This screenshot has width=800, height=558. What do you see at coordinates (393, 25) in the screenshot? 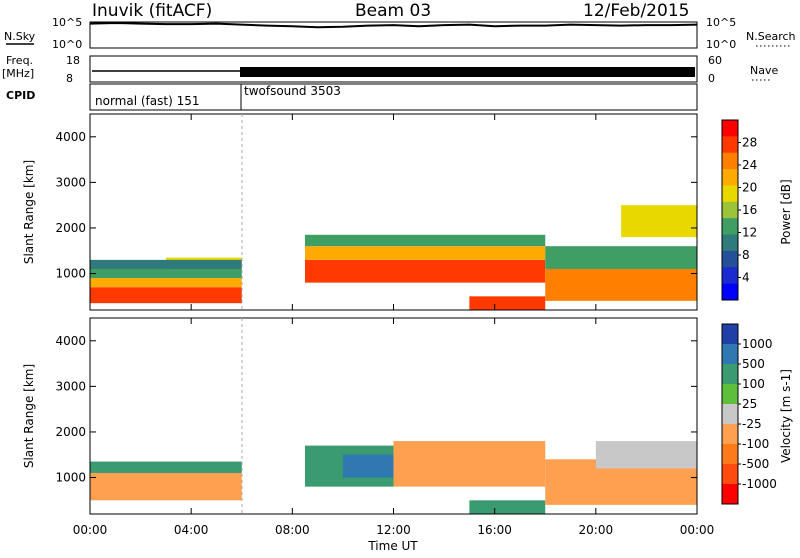
I see `noise-sky-line` at bounding box center [393, 25].